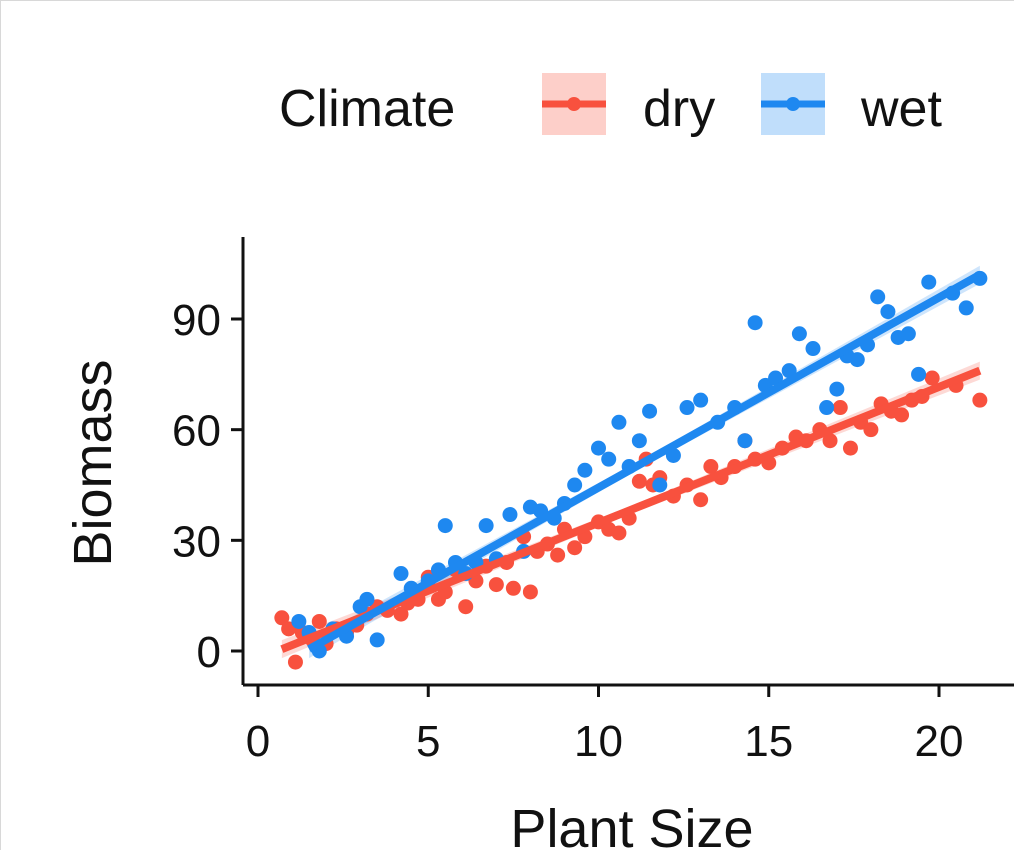  I want to click on y-tick-label-3: 90, so click(196, 320).